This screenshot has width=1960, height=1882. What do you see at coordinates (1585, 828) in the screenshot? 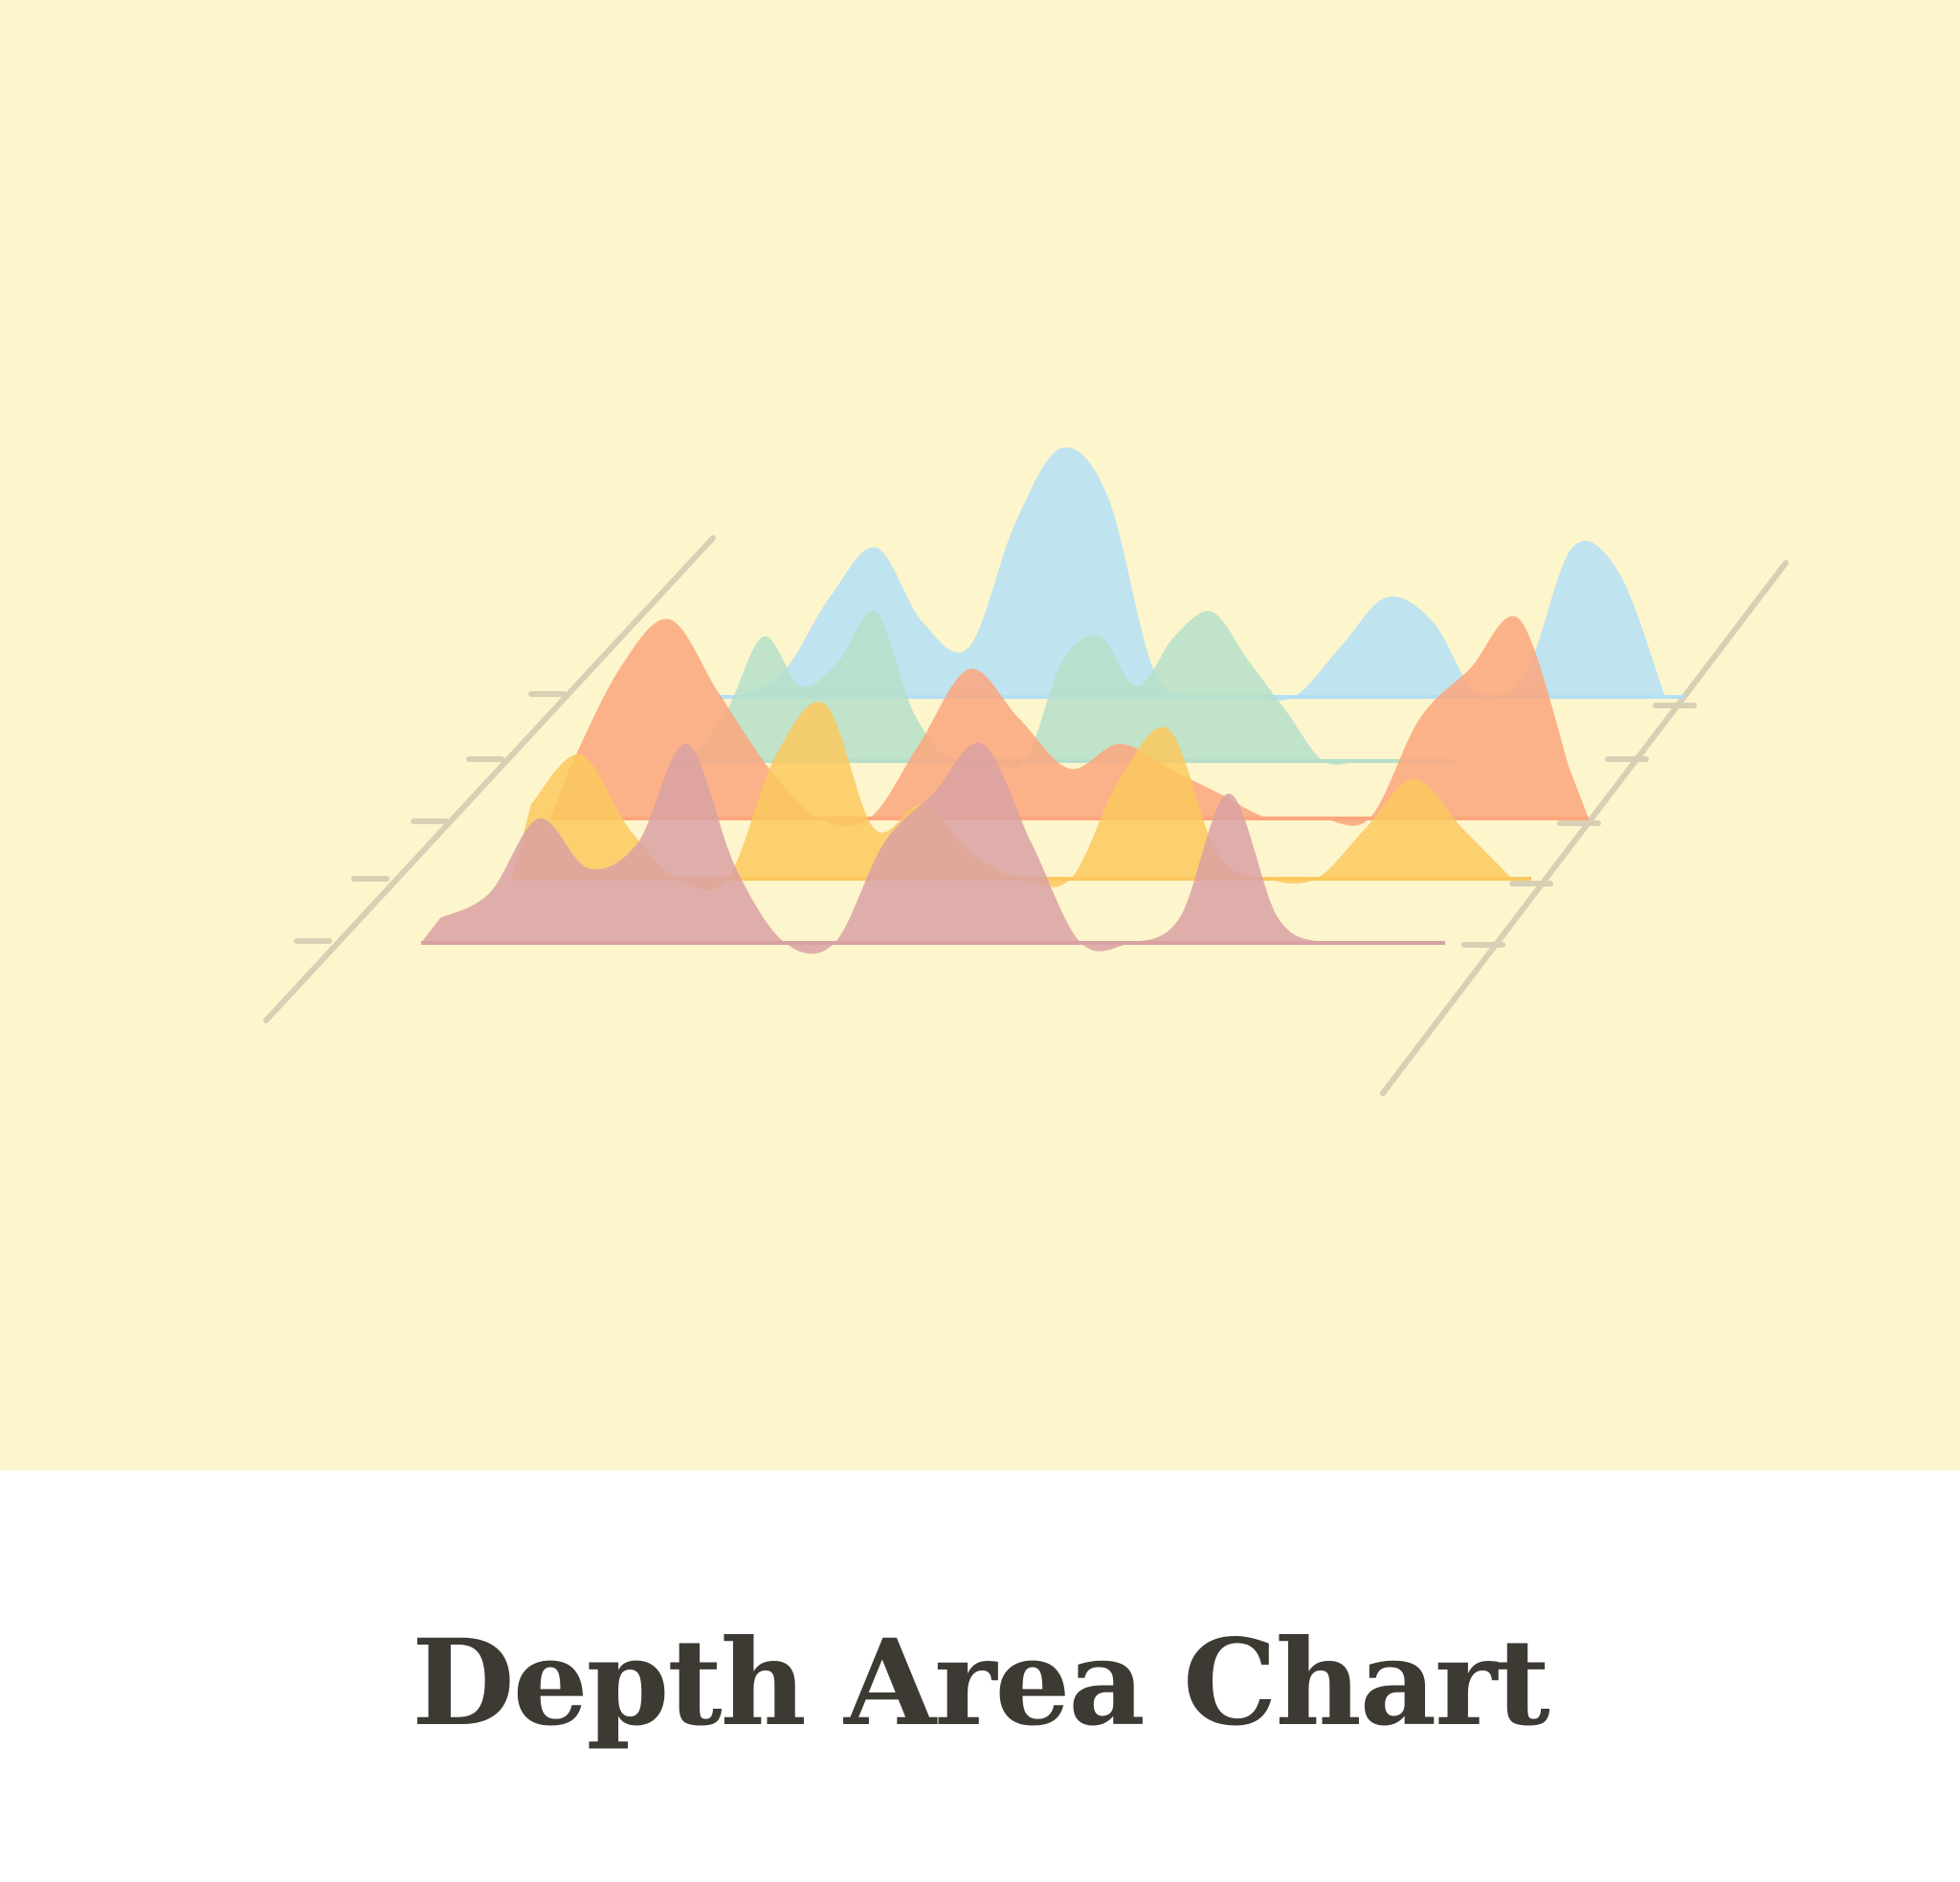
I see `right-depth-axis` at bounding box center [1585, 828].